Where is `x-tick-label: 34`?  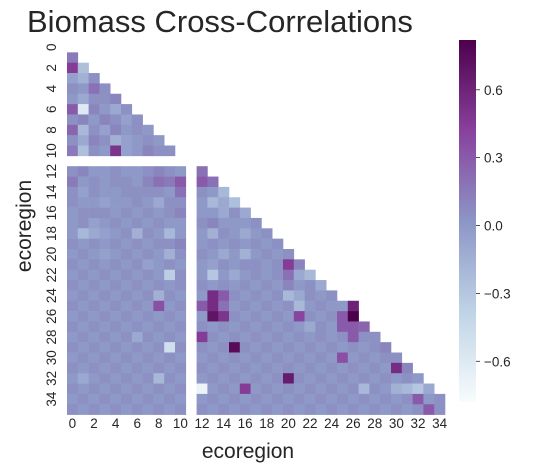
x-tick-label: 34 is located at coordinates (440, 423).